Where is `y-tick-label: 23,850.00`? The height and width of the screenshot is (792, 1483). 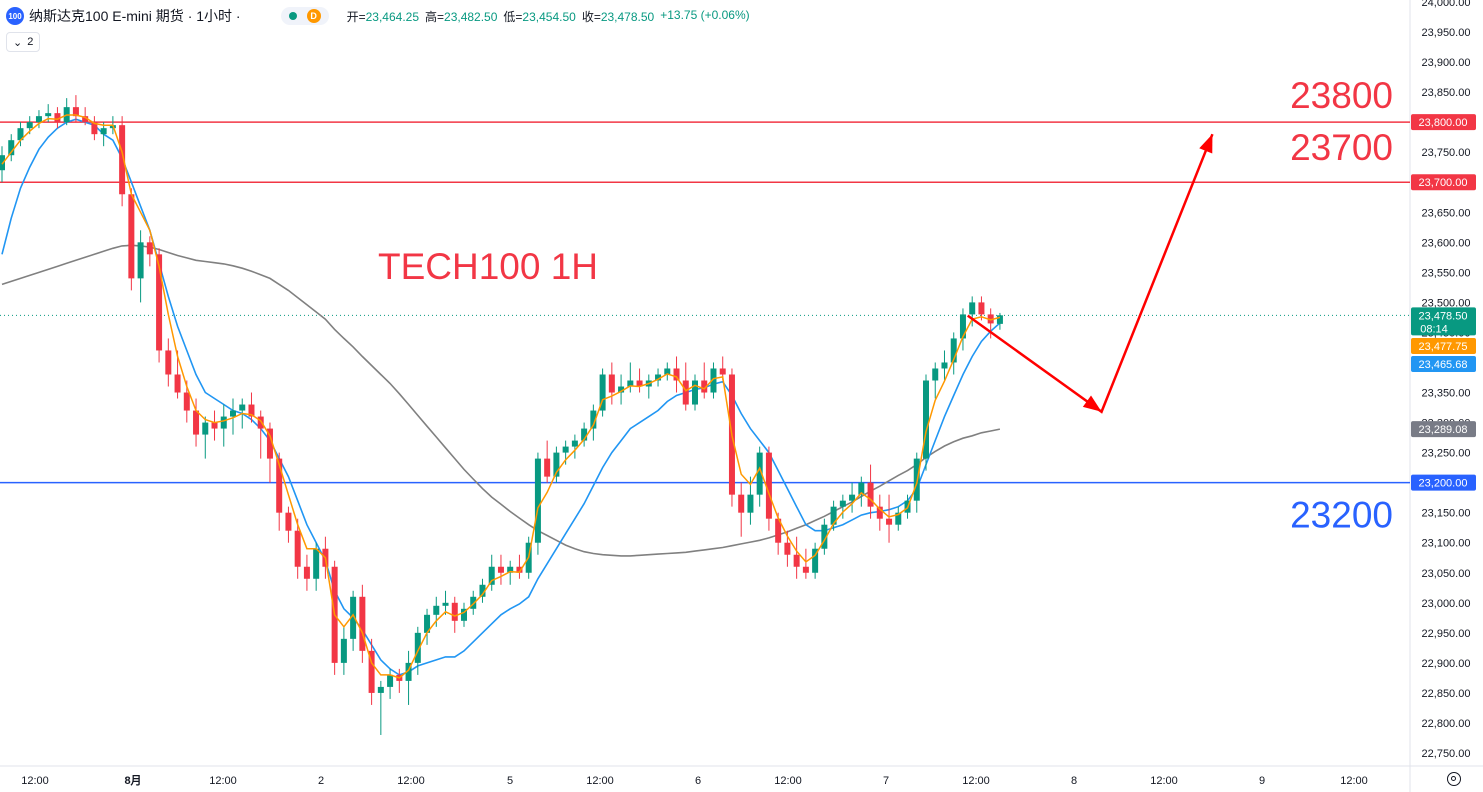
y-tick-label: 23,850.00 is located at coordinates (1446, 93).